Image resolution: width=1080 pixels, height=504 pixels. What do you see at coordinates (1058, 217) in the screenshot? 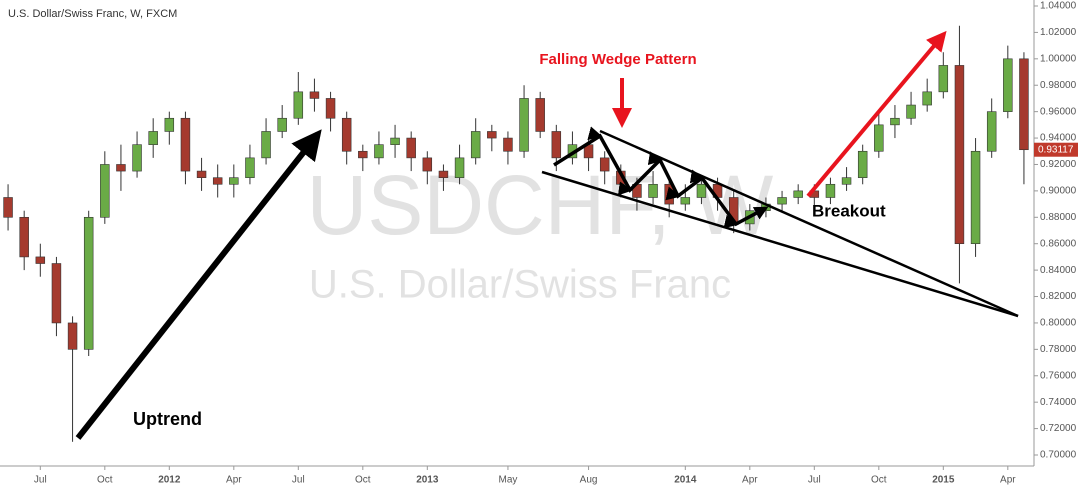
I see `y-tick-label: 0.88000` at bounding box center [1058, 217].